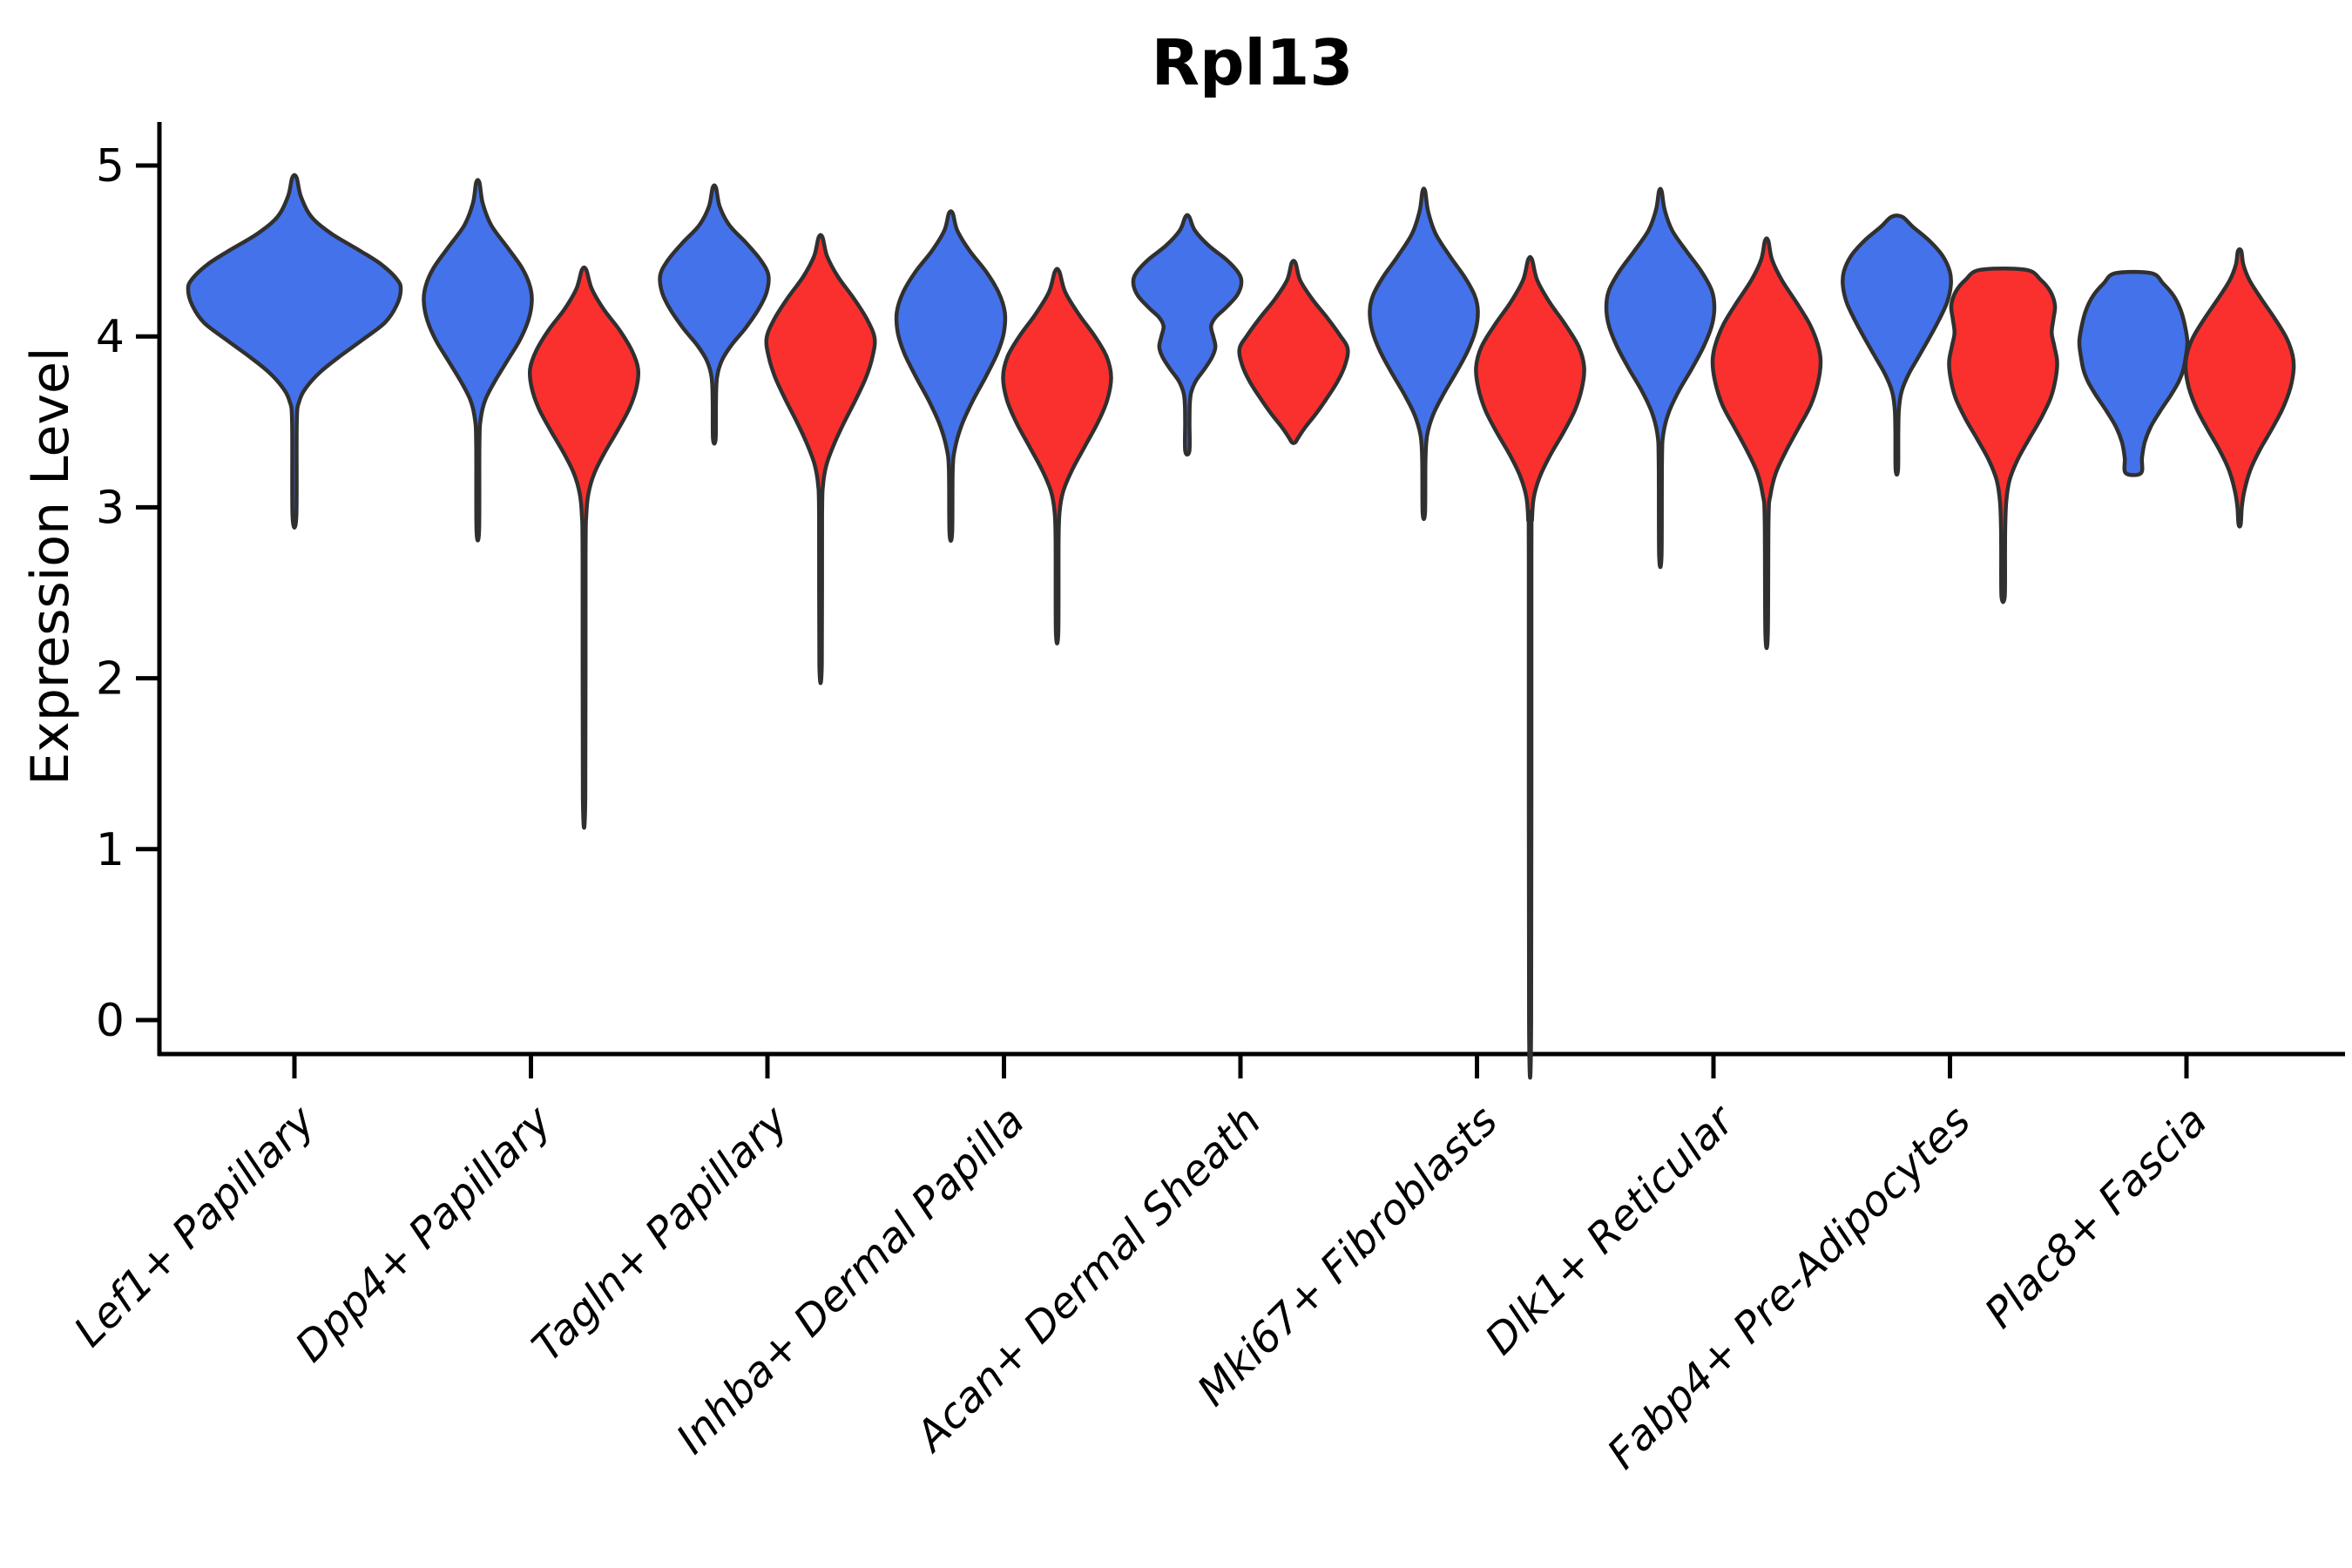 This screenshot has height=1568, width=2352. Describe the element at coordinates (660, 1233) in the screenshot. I see `x-tick-label-tagln-papillary: Tagln+ Papillary` at that location.